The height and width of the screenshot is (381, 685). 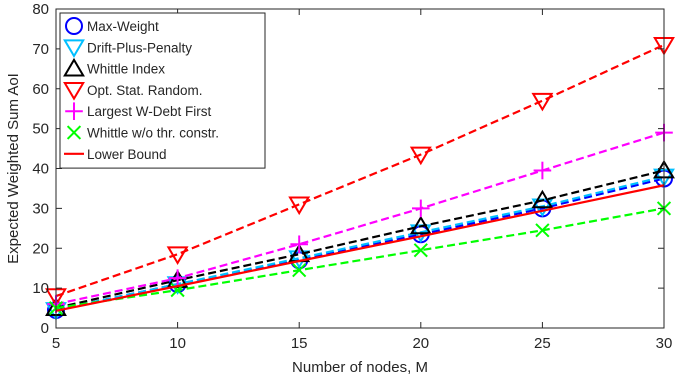 I want to click on y-tick-label: 10, so click(x=40, y=288).